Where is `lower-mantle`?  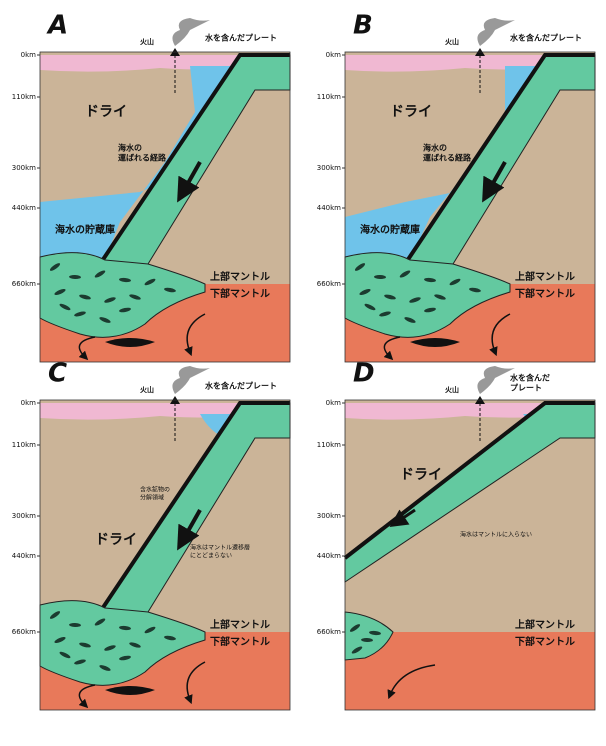 lower-mantle is located at coordinates (470, 671).